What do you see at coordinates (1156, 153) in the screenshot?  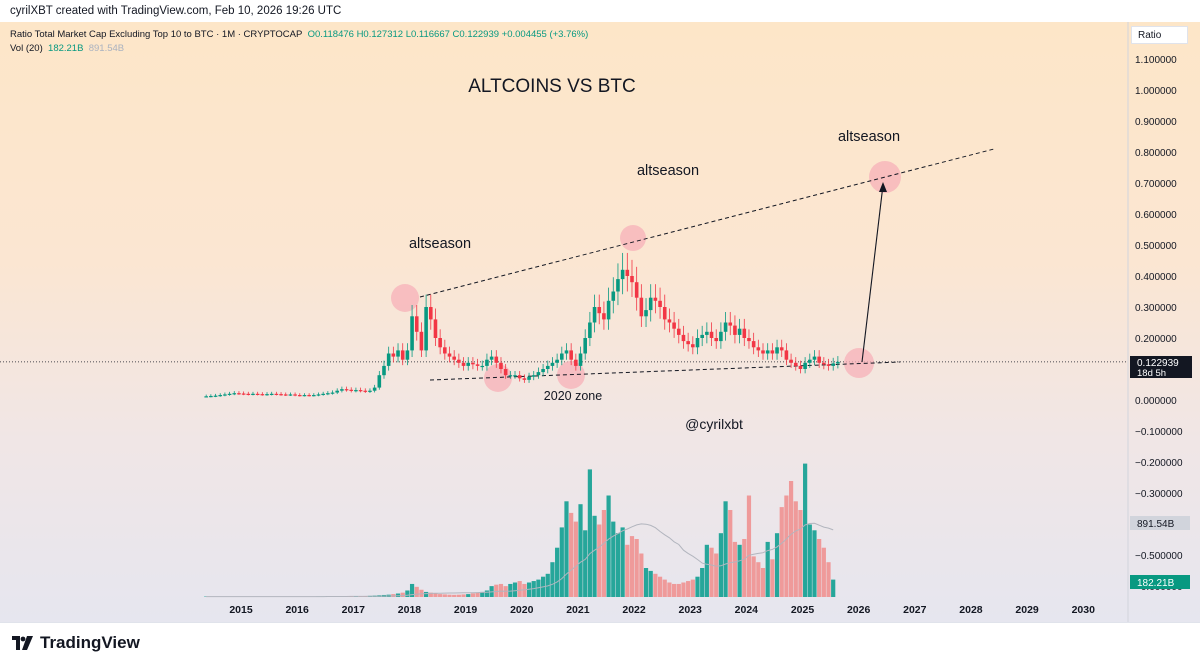 I see `y-tick-label: 0.800000` at bounding box center [1156, 153].